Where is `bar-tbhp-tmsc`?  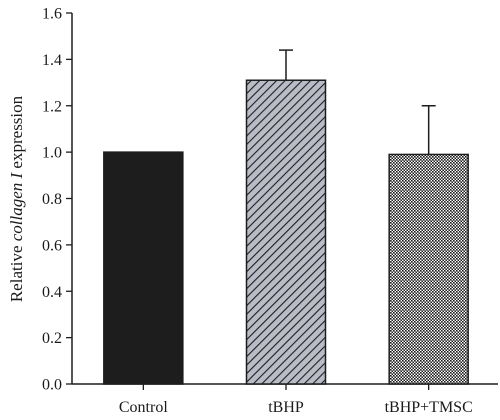
bar-tbhp-tmsc is located at coordinates (428, 269).